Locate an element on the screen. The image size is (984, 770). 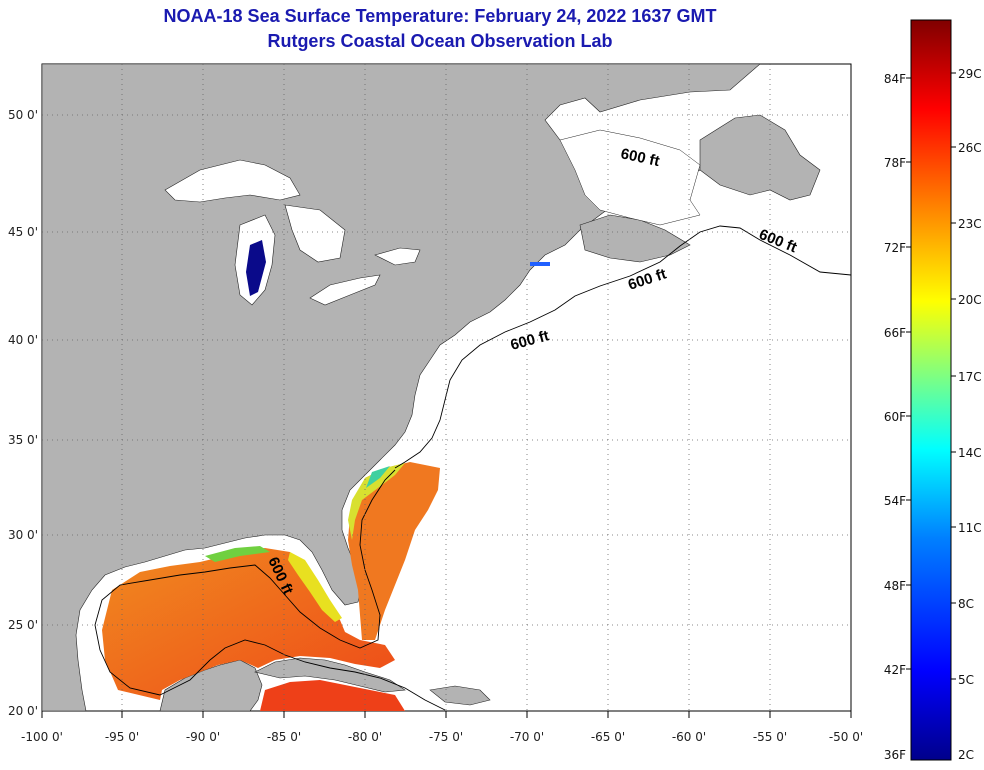
colorbar-f-label: 72F is located at coordinates (894, 248).